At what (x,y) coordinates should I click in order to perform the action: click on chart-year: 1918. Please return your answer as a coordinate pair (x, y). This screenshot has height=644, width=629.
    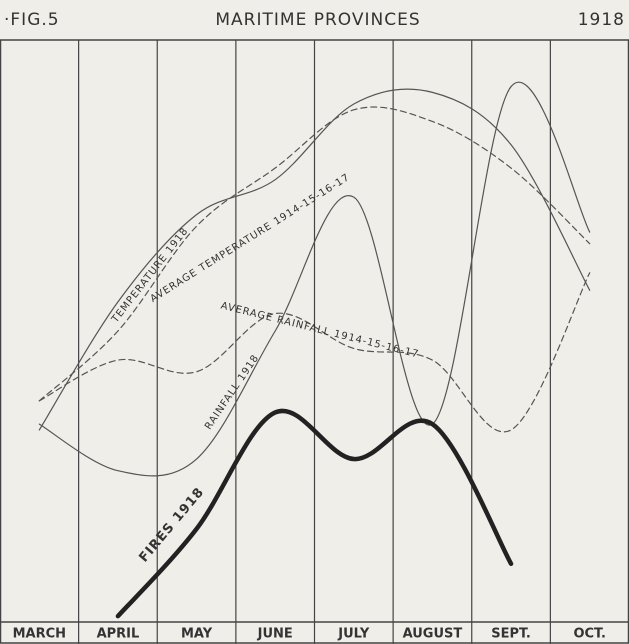
    Looking at the image, I should click on (601, 20).